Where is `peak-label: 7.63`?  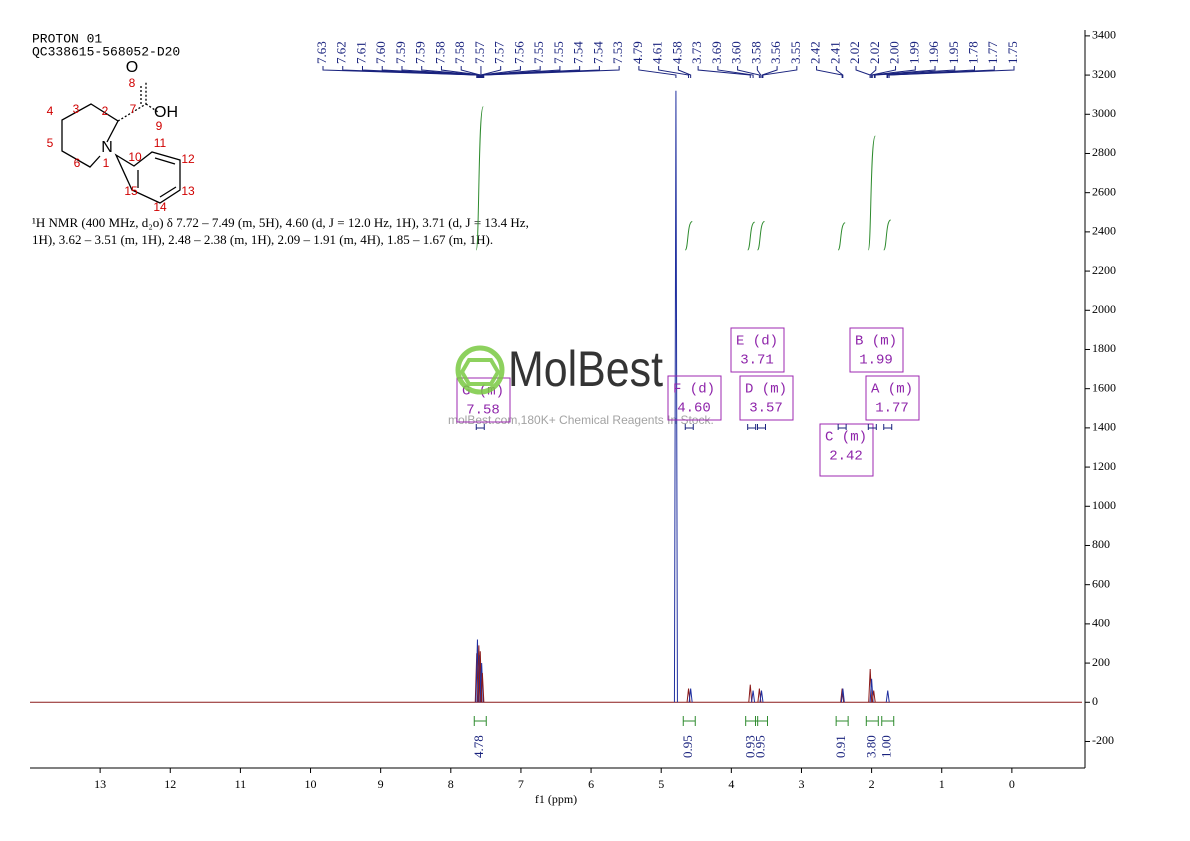 peak-label: 7.63 is located at coordinates (321, 52).